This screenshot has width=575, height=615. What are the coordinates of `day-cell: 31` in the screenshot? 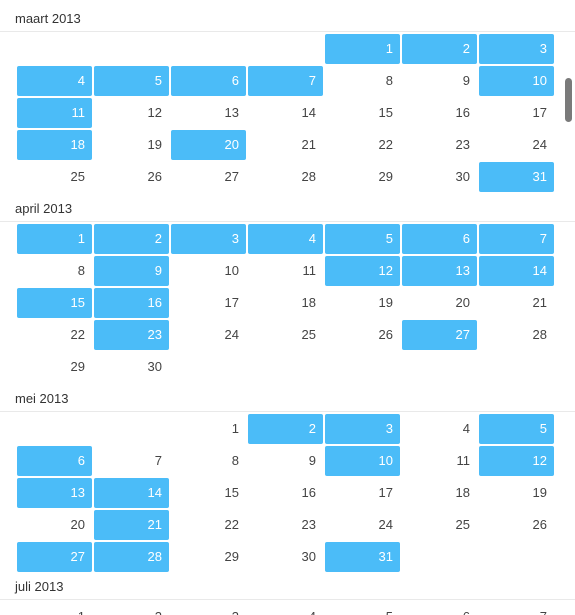 It's located at (516, 177).